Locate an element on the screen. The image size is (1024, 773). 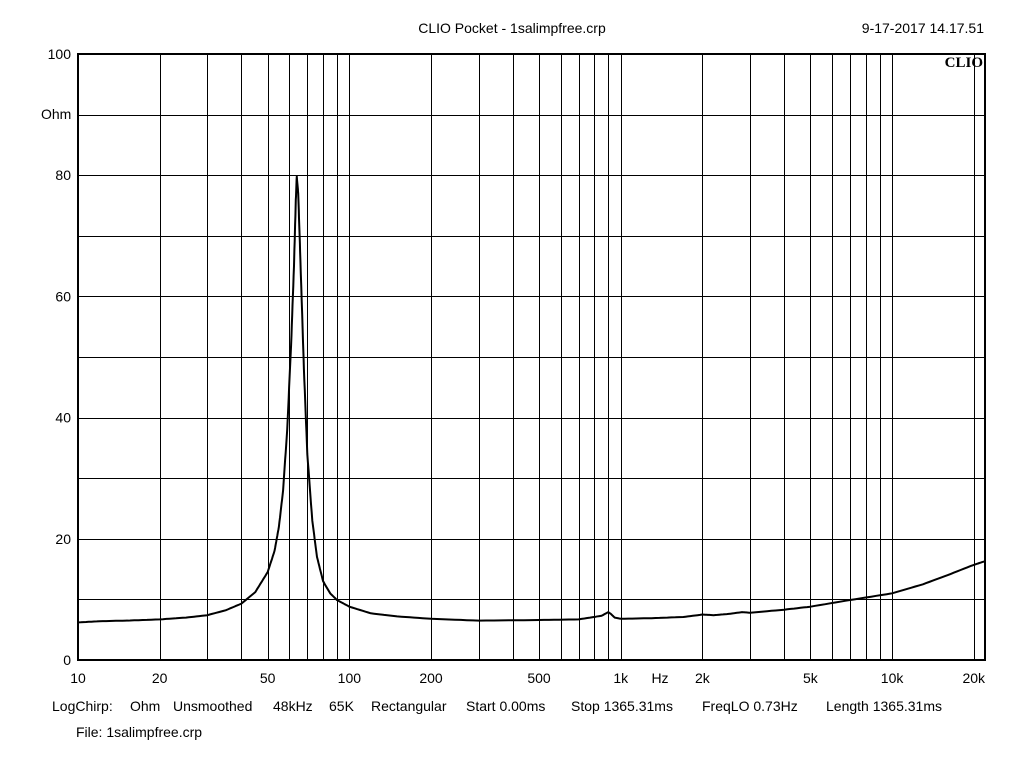
brand-logo: CLIO is located at coordinates (964, 63).